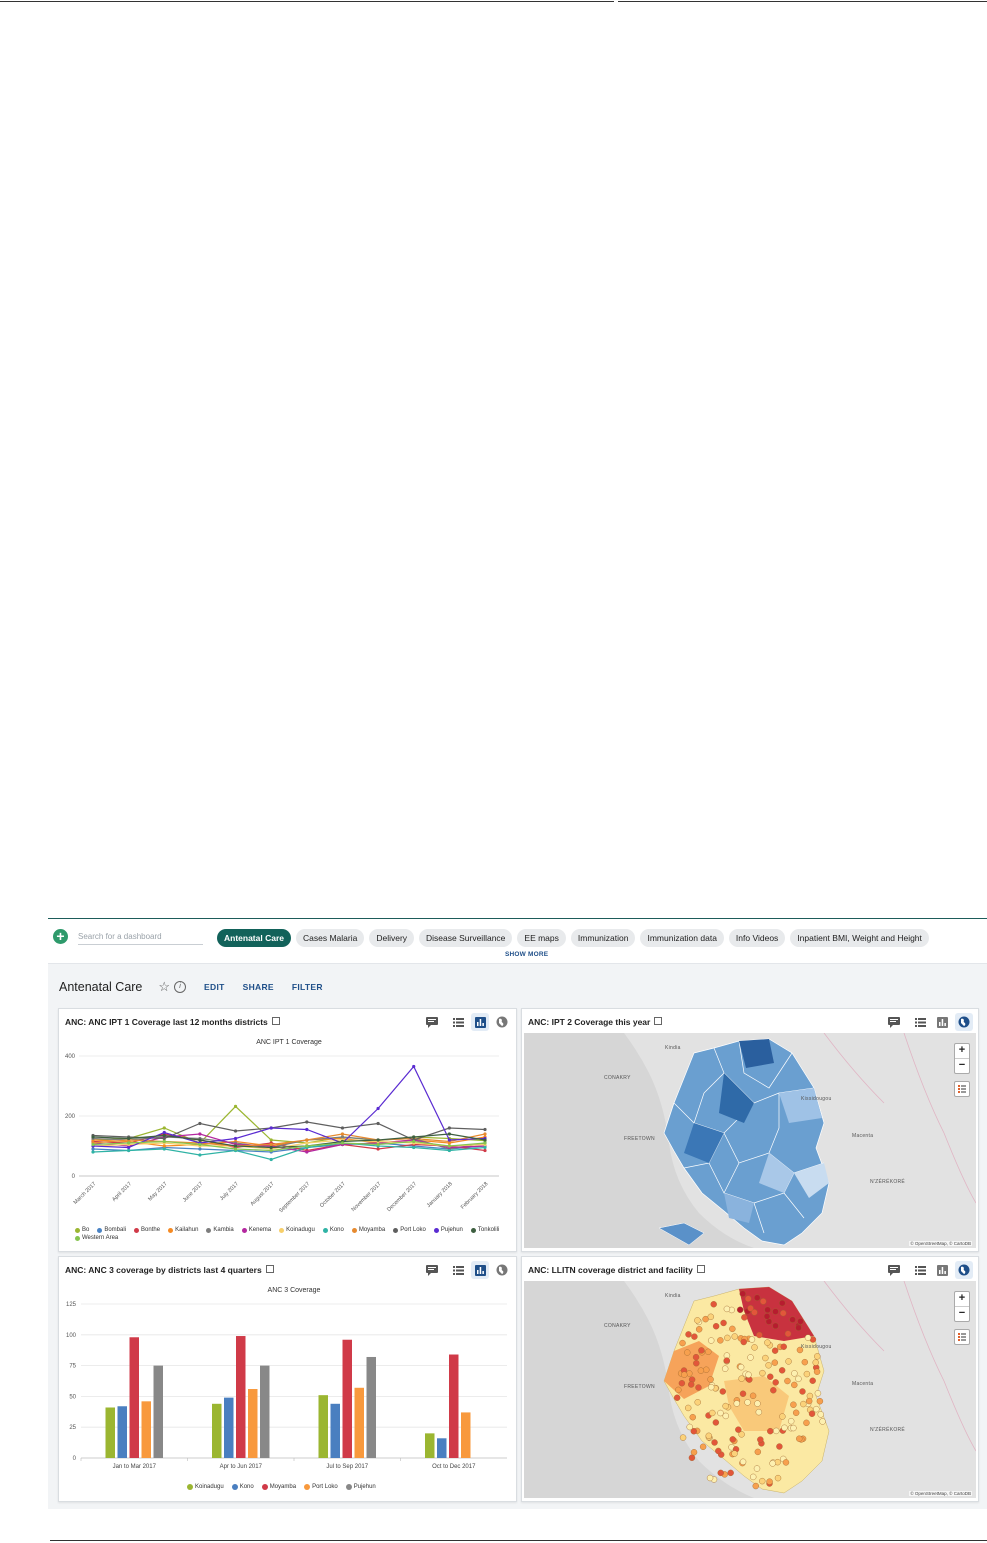  Describe the element at coordinates (183, 1230) in the screenshot. I see `legend-item-kailahun: Kailahun` at that location.